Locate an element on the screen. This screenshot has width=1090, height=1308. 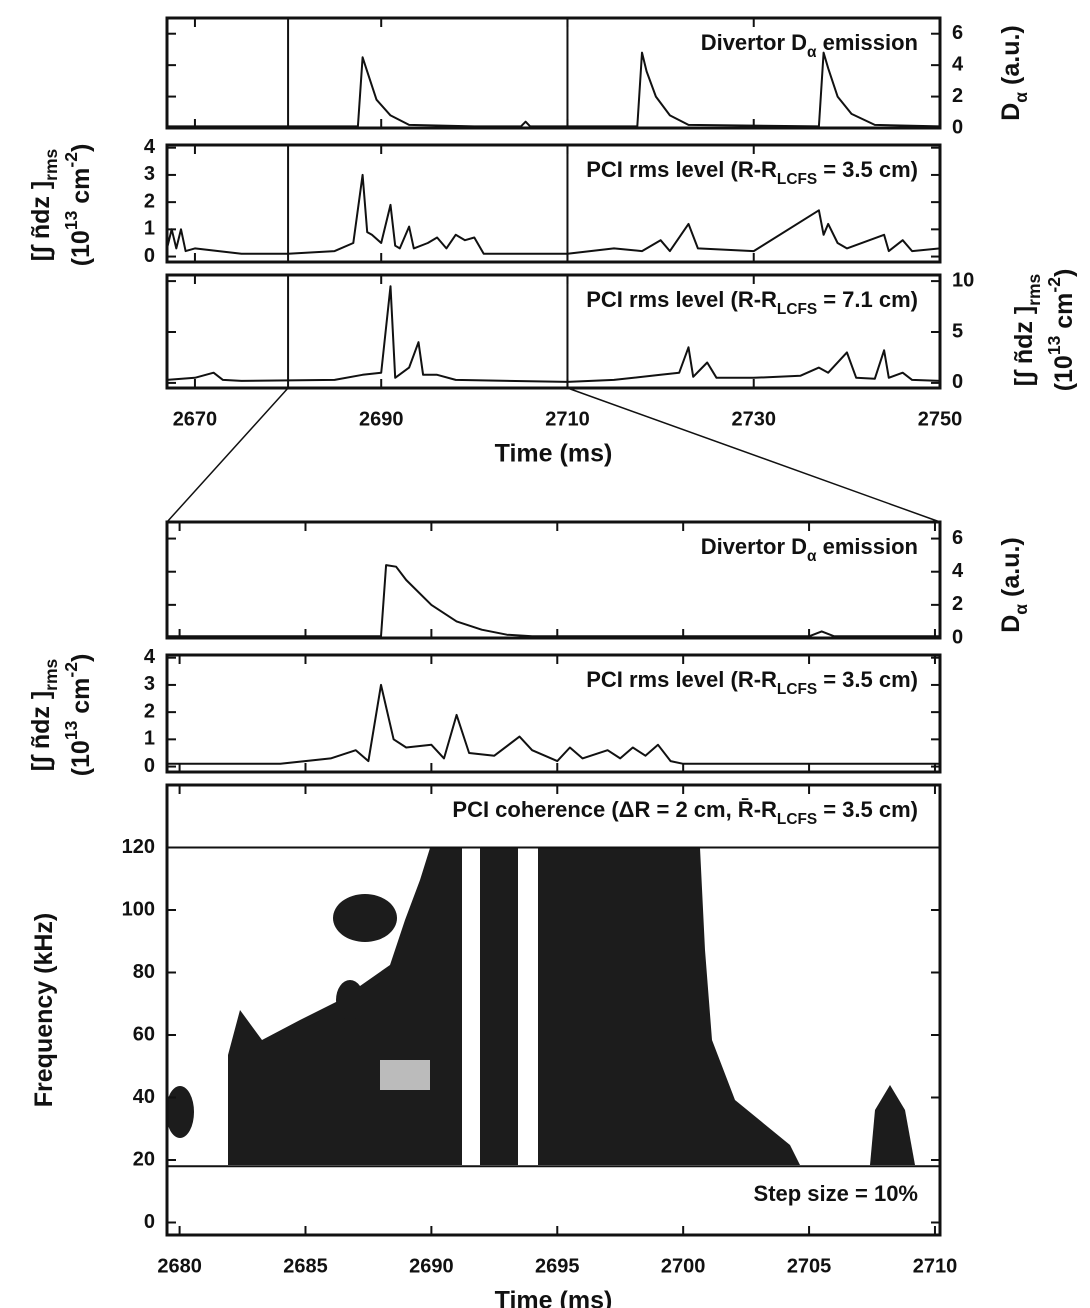
x-tick-label: 2700 is located at coordinates (683, 1266).